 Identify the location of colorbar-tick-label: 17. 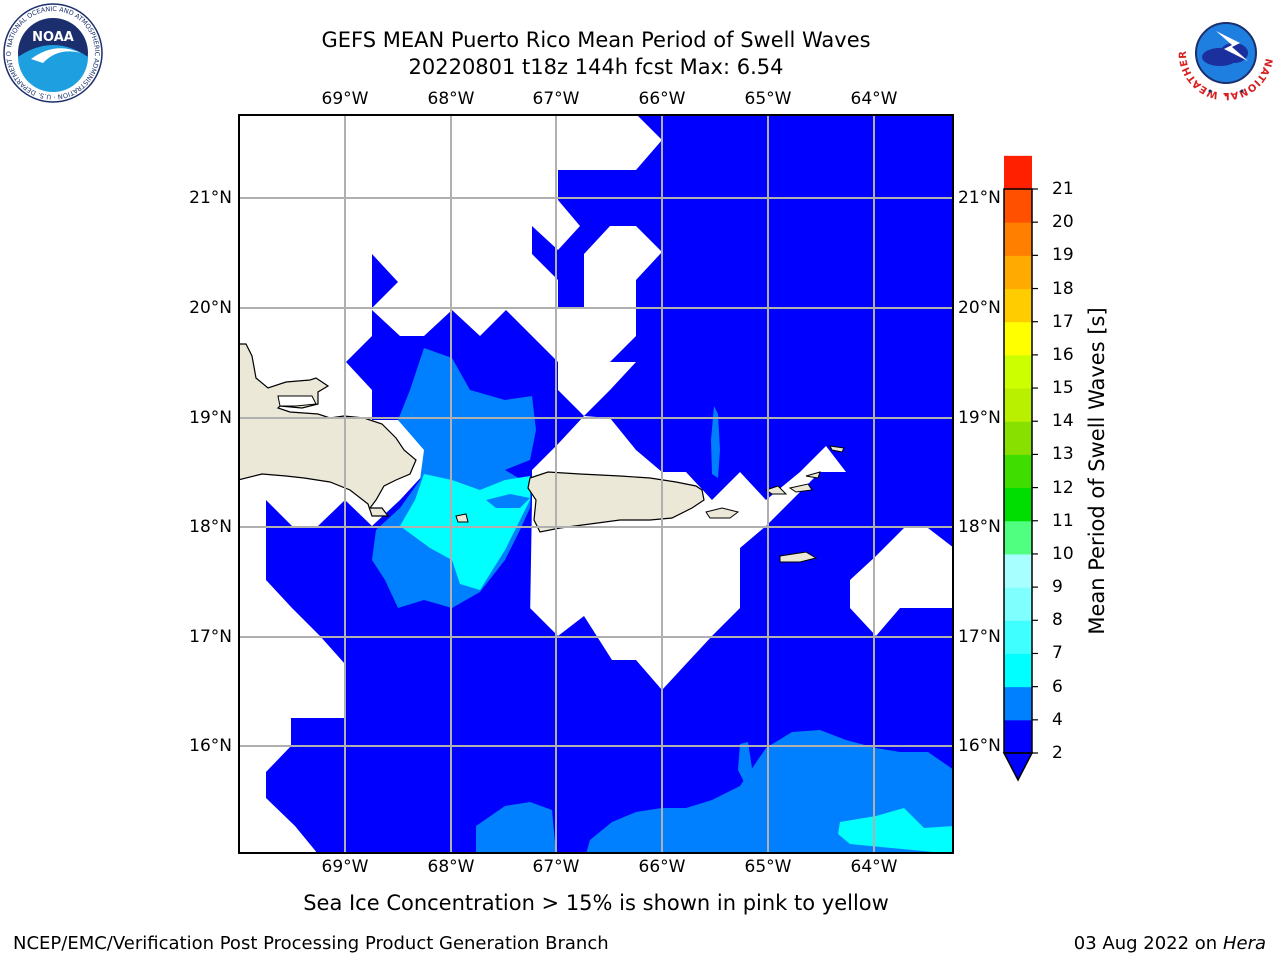
(1063, 321).